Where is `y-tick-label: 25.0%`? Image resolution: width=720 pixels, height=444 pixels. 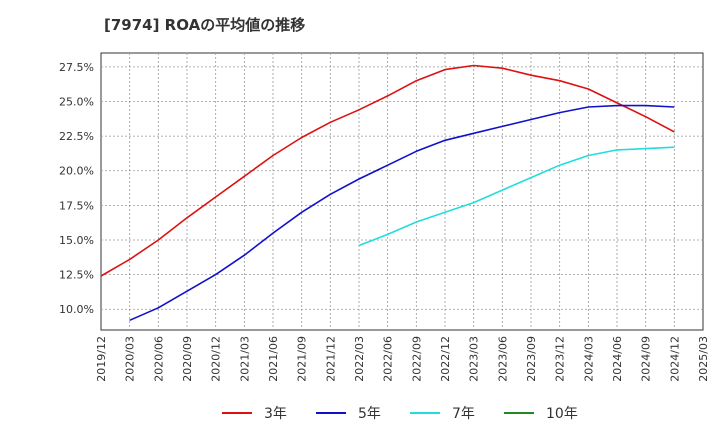
y-tick-label: 25.0% is located at coordinates (76, 101).